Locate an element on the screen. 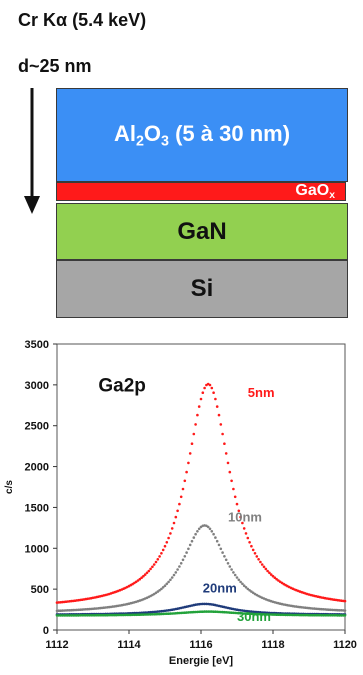 The height and width of the screenshot is (675, 363). depth-label: d~25 nm is located at coordinates (55, 66).